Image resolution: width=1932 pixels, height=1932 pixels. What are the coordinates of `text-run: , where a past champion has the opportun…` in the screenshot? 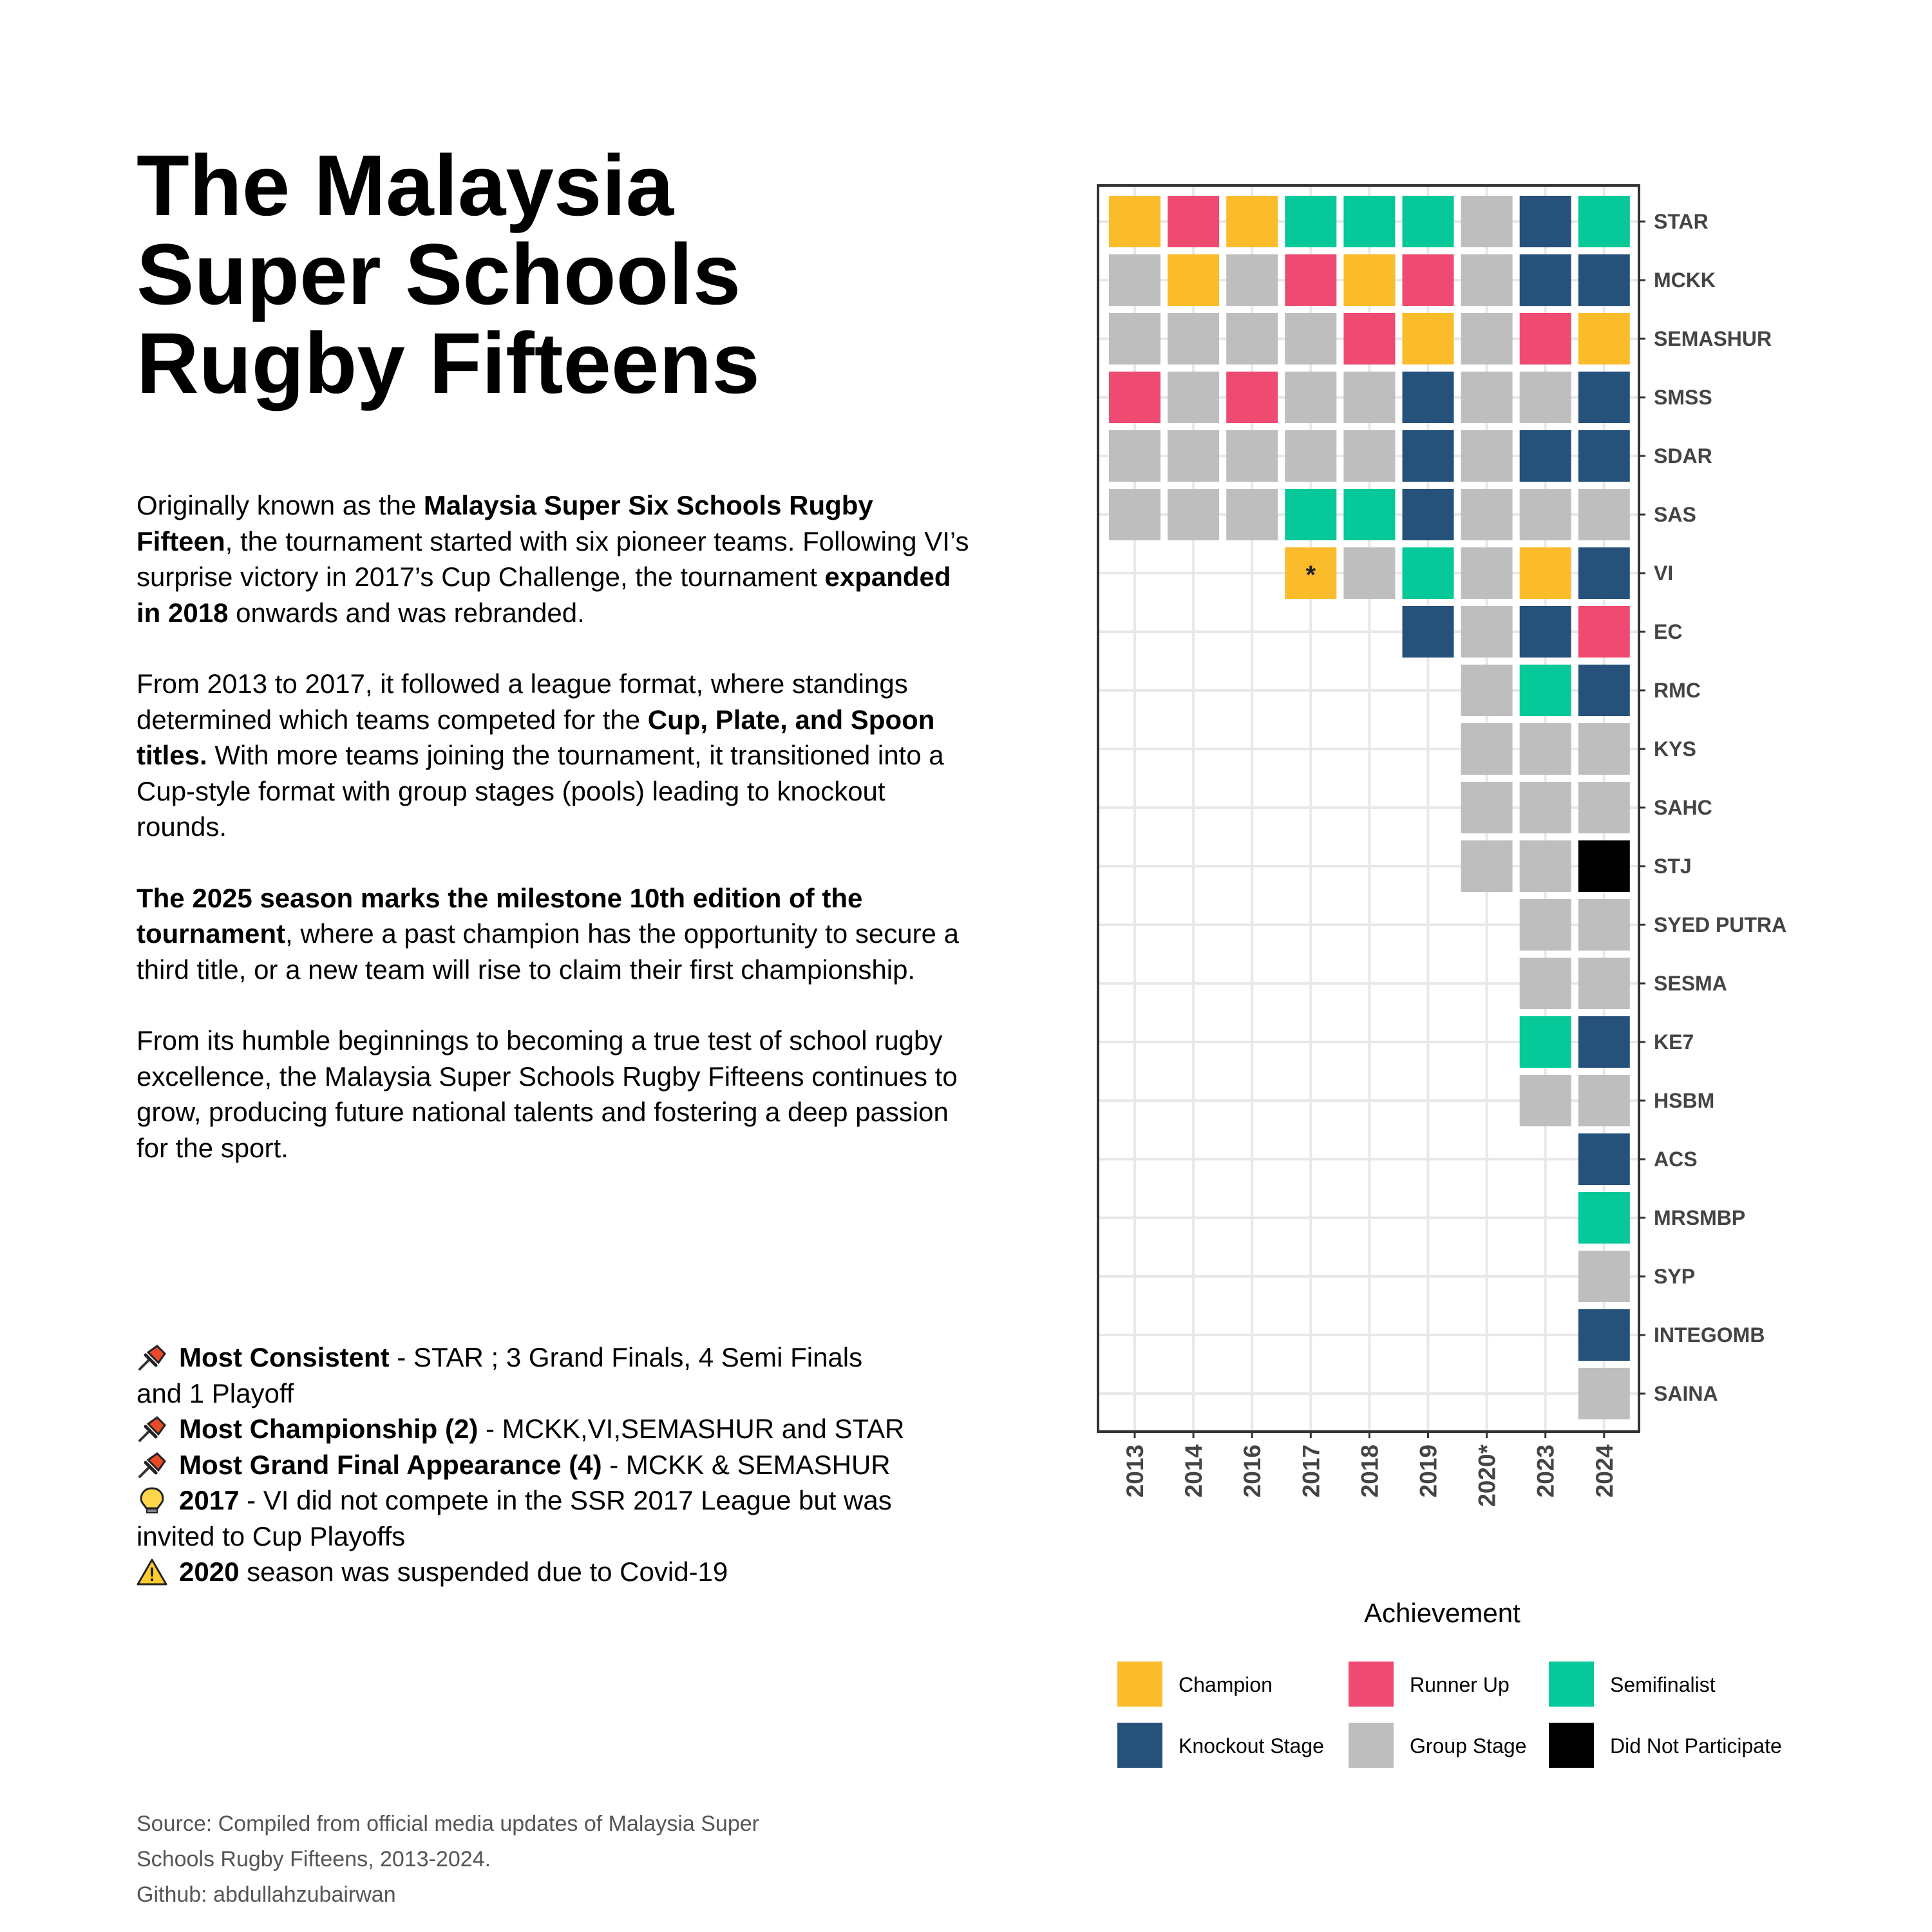 It's located at (548, 951).